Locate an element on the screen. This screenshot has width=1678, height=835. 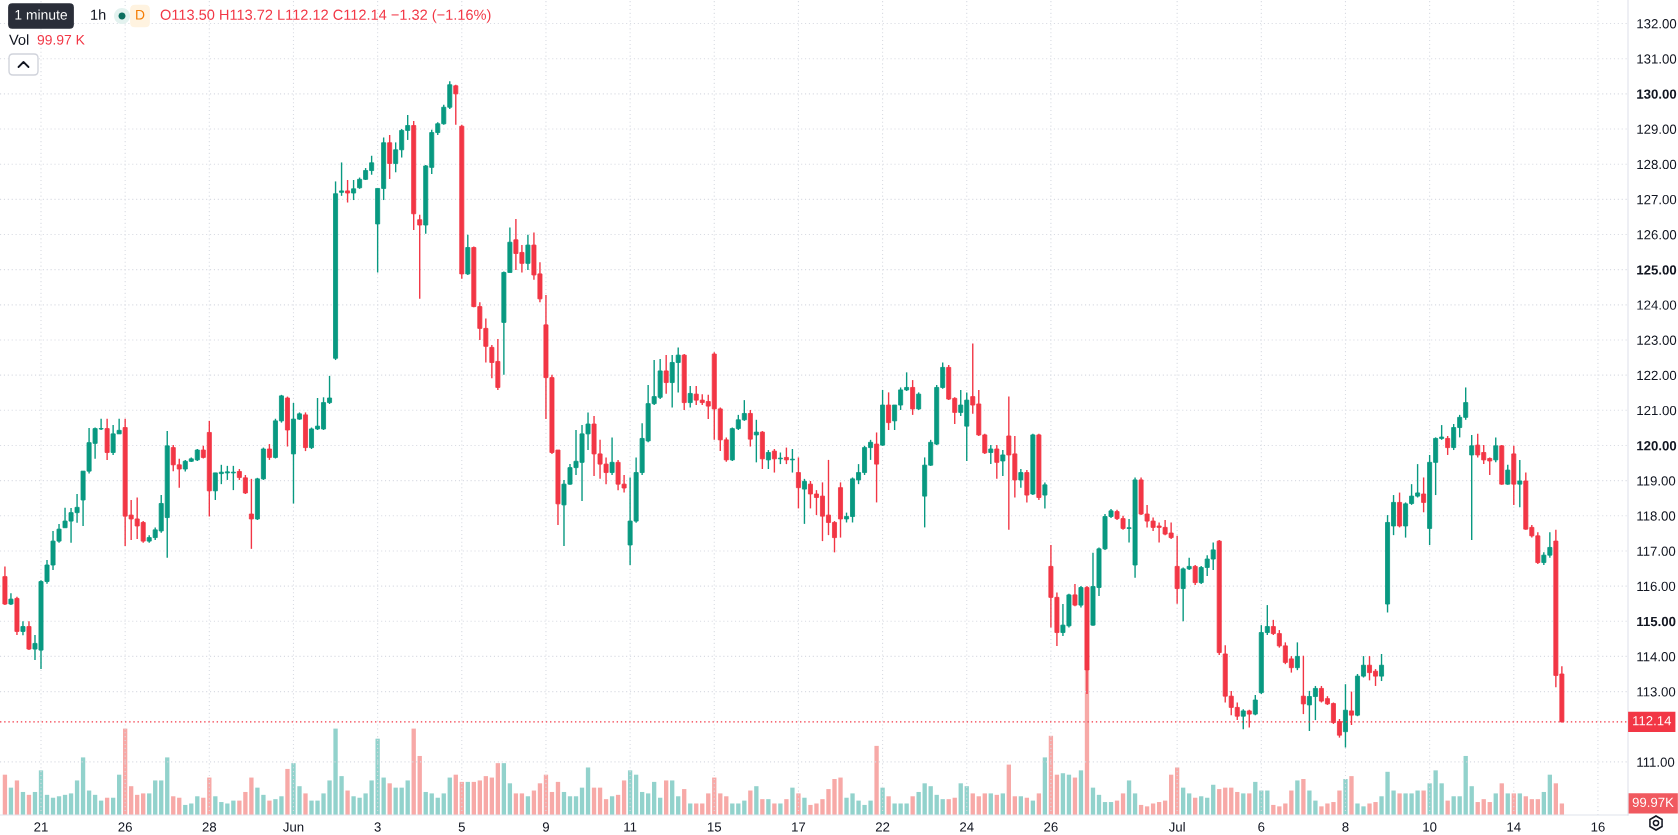
chart-title: 1h is located at coordinates (98, 14).